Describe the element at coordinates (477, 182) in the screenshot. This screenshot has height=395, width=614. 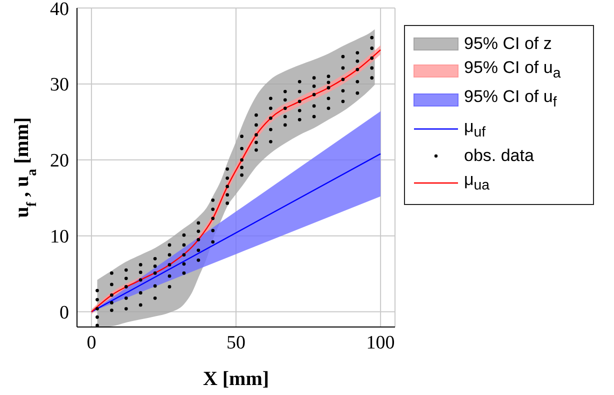
I see `legend-label: μ$_{ua}$` at that location.